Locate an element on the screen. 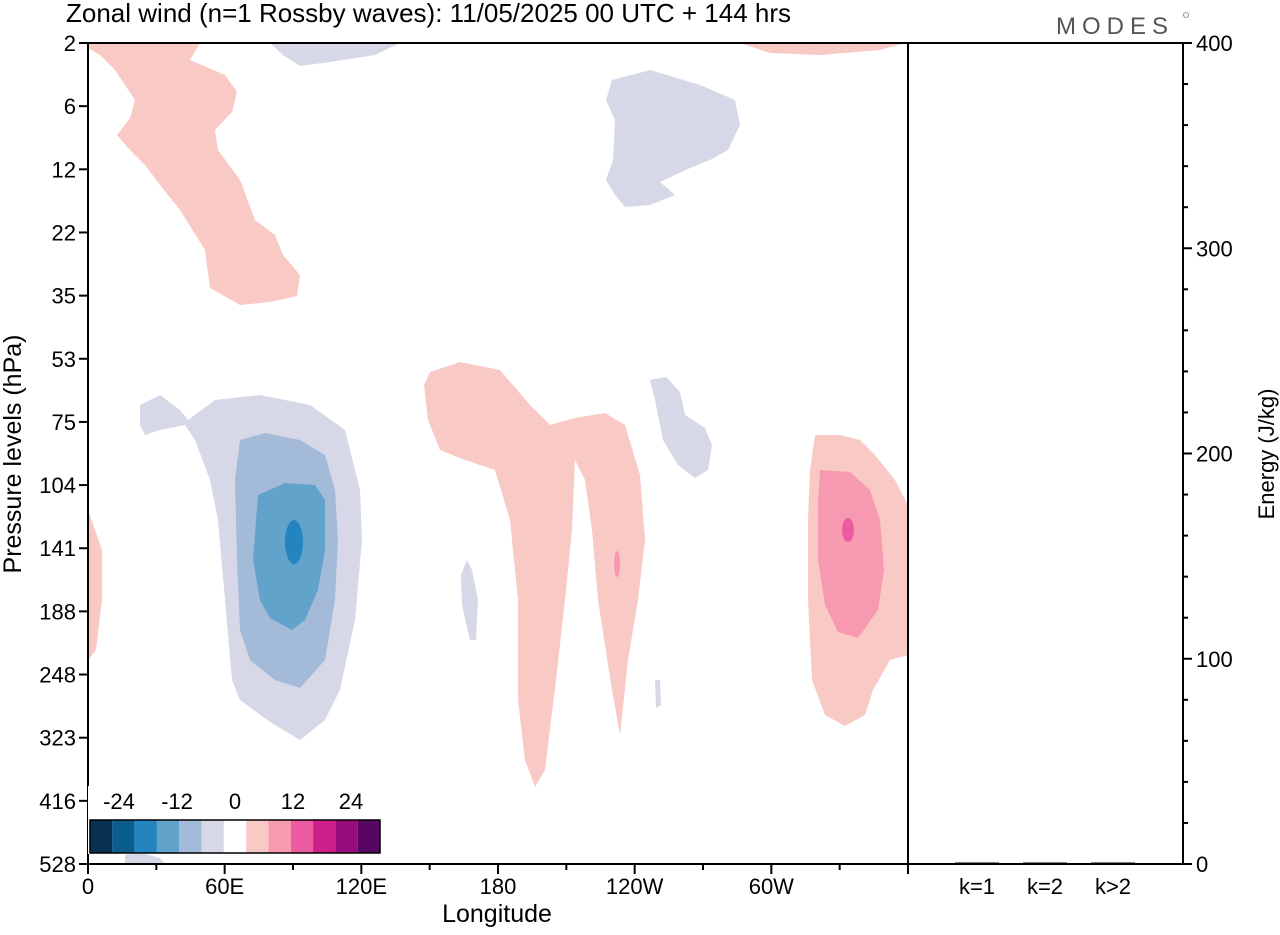  colorbar-swatches is located at coordinates (235, 836).